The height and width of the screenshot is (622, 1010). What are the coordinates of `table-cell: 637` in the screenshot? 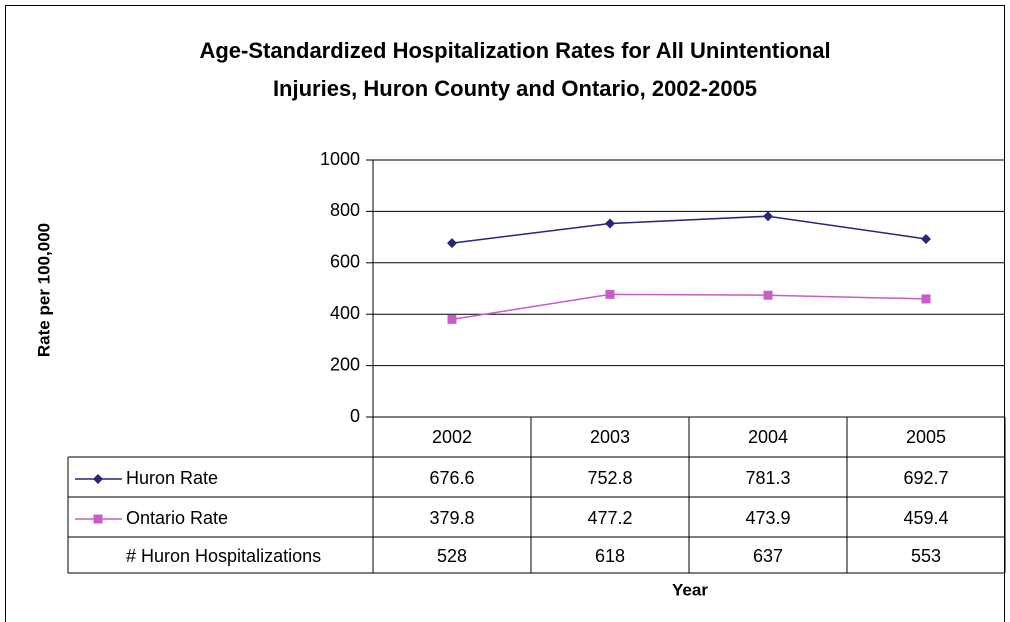 It's located at (768, 556).